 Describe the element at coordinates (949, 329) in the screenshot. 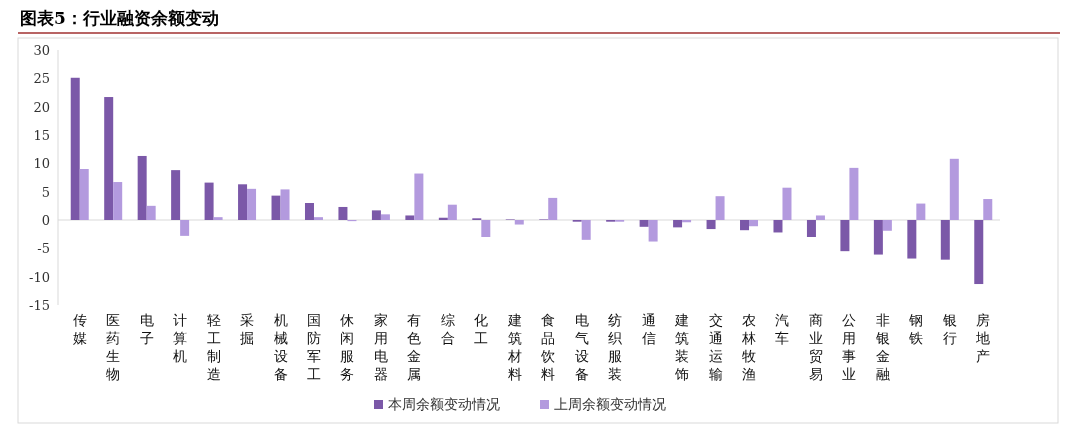

I see `x-tick-label: 银行` at that location.